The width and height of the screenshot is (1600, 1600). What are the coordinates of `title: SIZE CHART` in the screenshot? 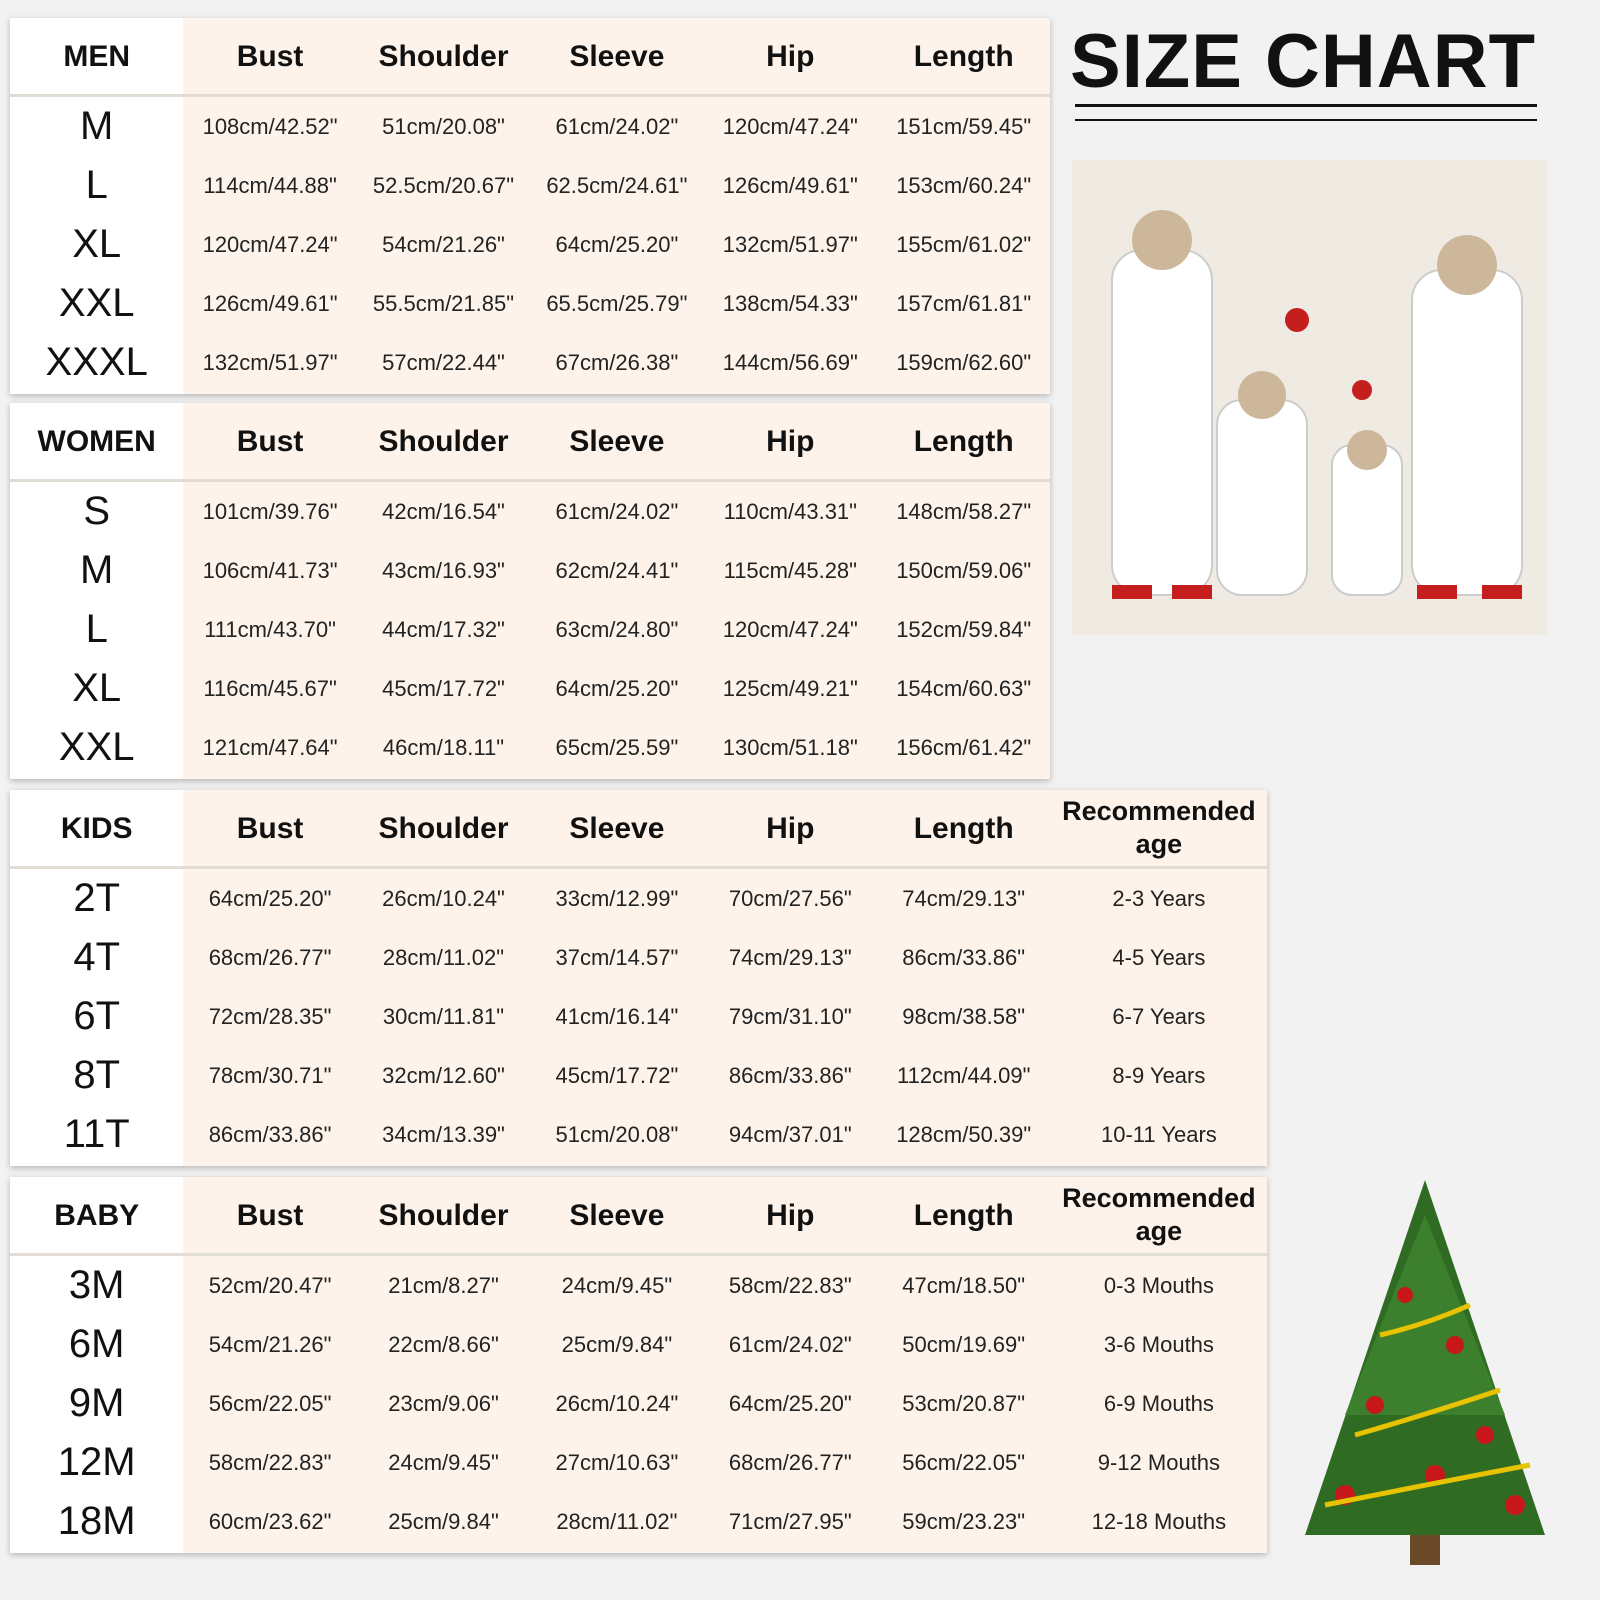 It's located at (1303, 61).